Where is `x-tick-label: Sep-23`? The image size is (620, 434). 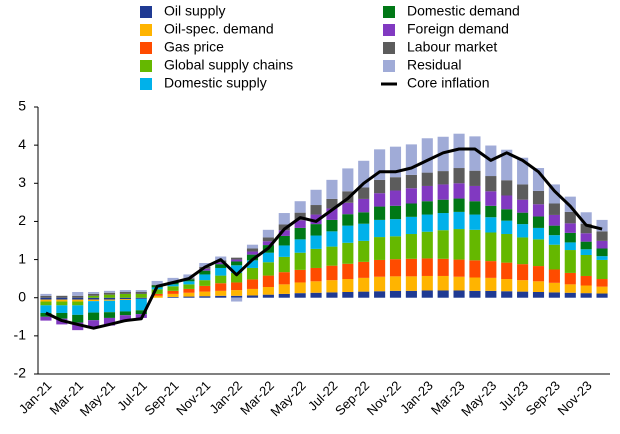
x-tick-label: Sep-23 is located at coordinates (543, 398).